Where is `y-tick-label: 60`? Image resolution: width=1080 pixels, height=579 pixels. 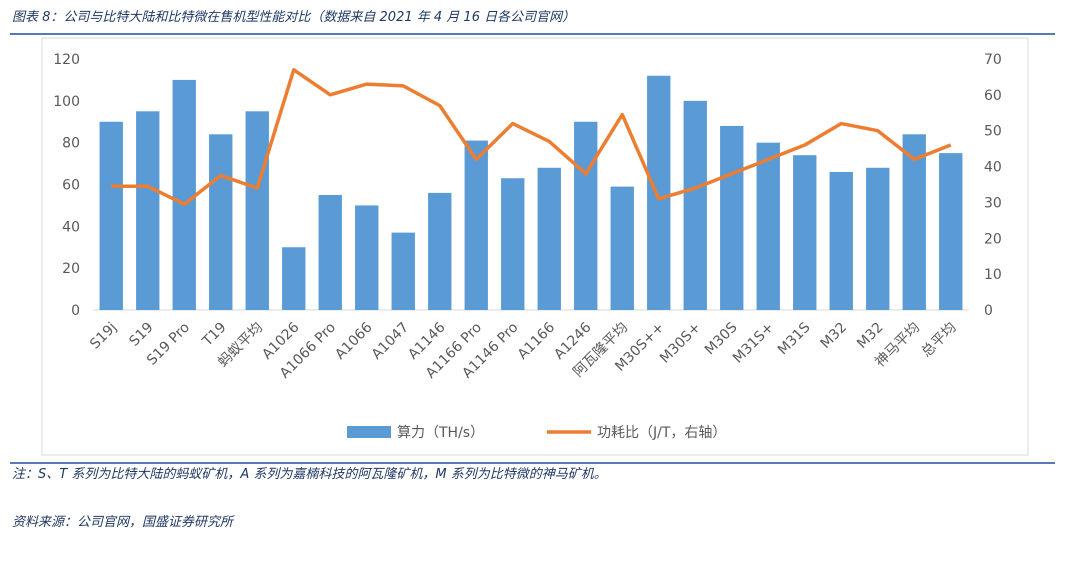
y-tick-label: 60 is located at coordinates (71, 186).